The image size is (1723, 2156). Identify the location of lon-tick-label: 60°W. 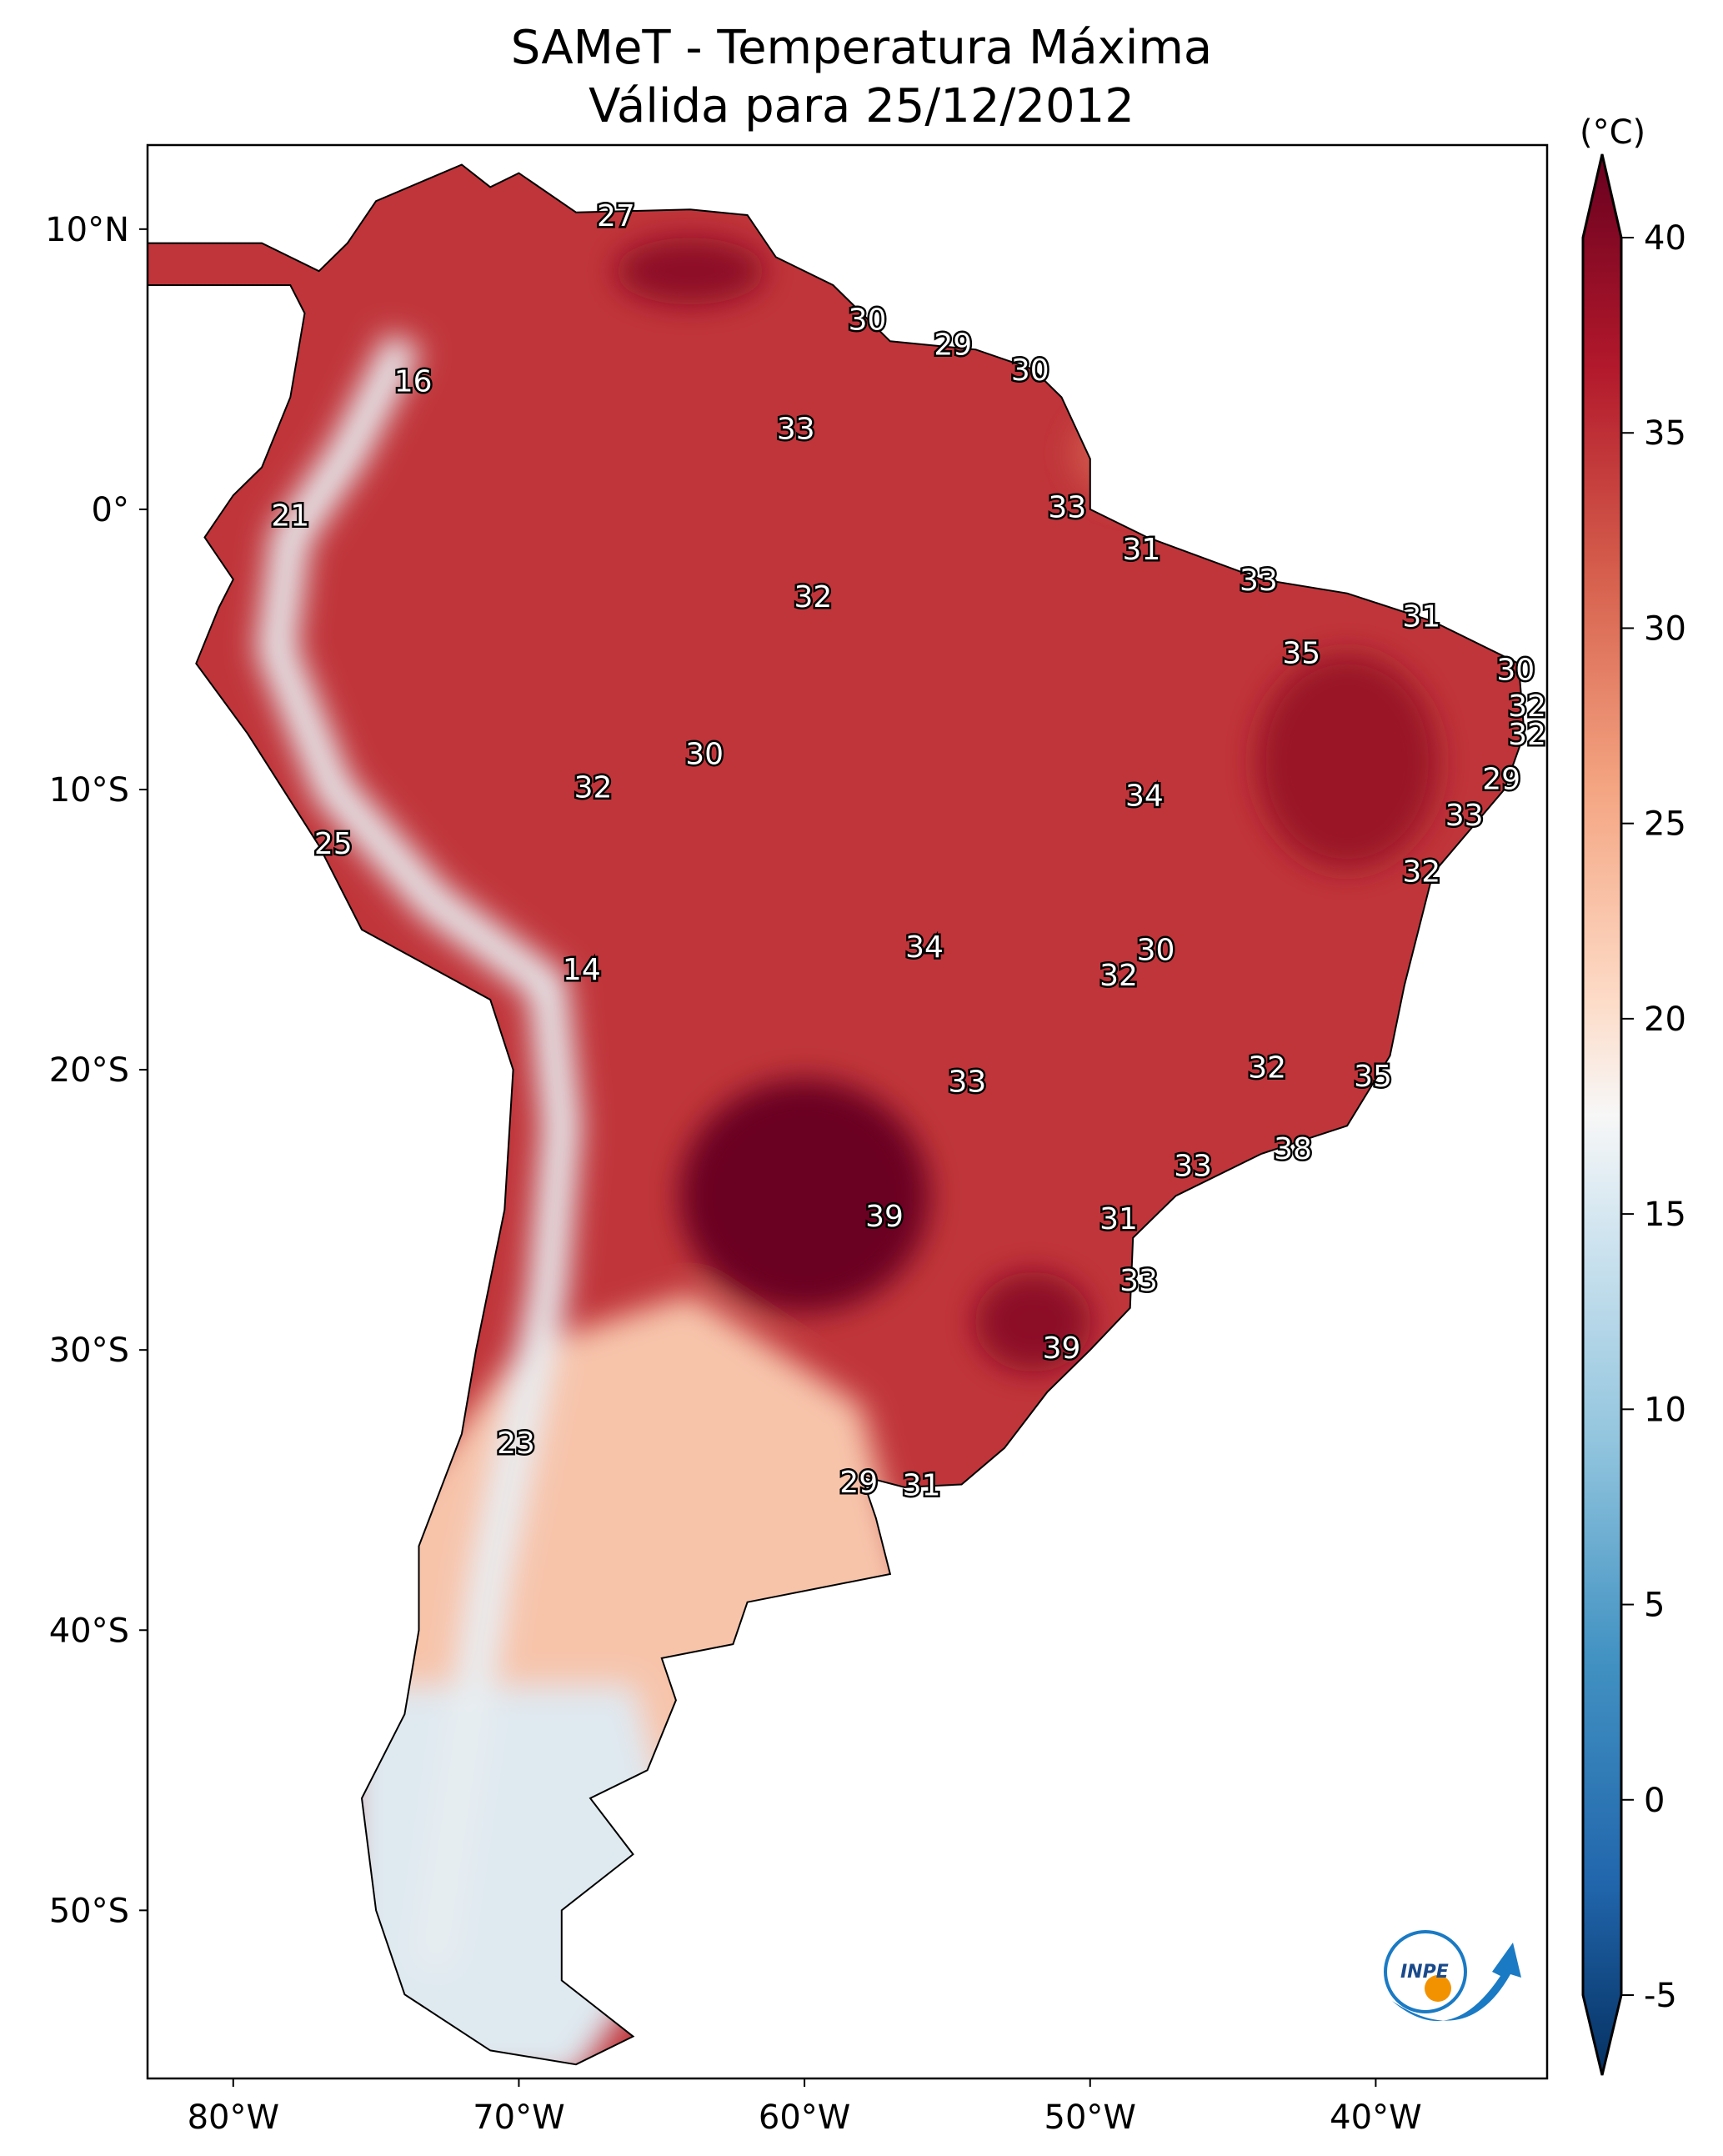
(804, 2117).